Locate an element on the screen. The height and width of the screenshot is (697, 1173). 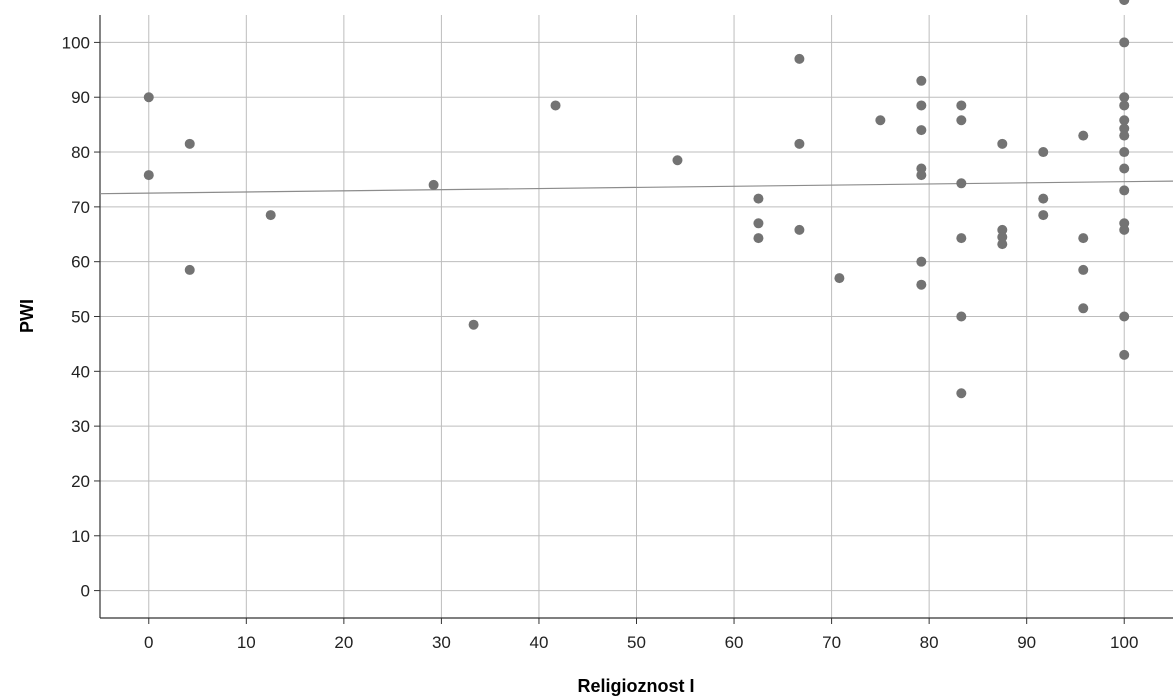
y-tick-label: 10 is located at coordinates (80, 536).